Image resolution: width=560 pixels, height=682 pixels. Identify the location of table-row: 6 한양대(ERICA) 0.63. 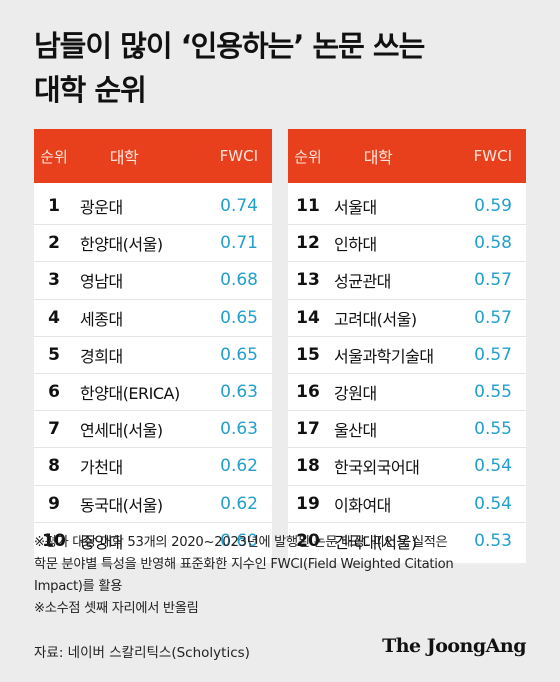
(153, 391).